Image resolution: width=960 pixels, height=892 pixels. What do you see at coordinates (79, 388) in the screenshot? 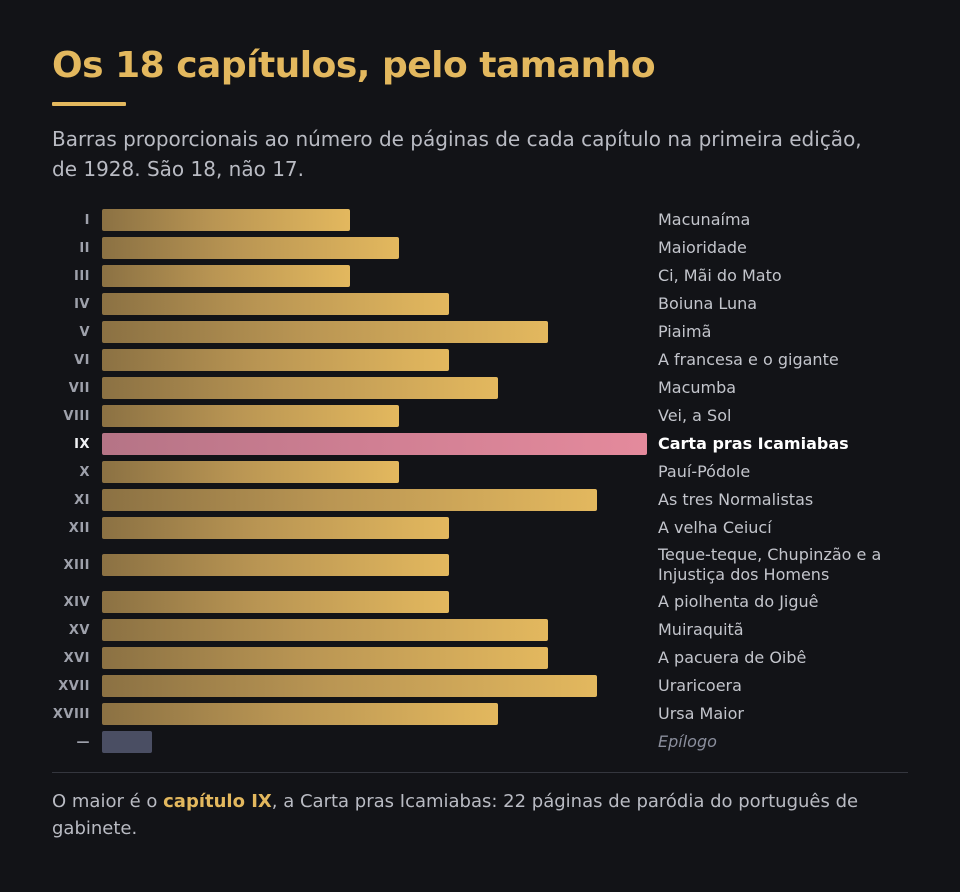
I see `chapter-numeral: VII` at bounding box center [79, 388].